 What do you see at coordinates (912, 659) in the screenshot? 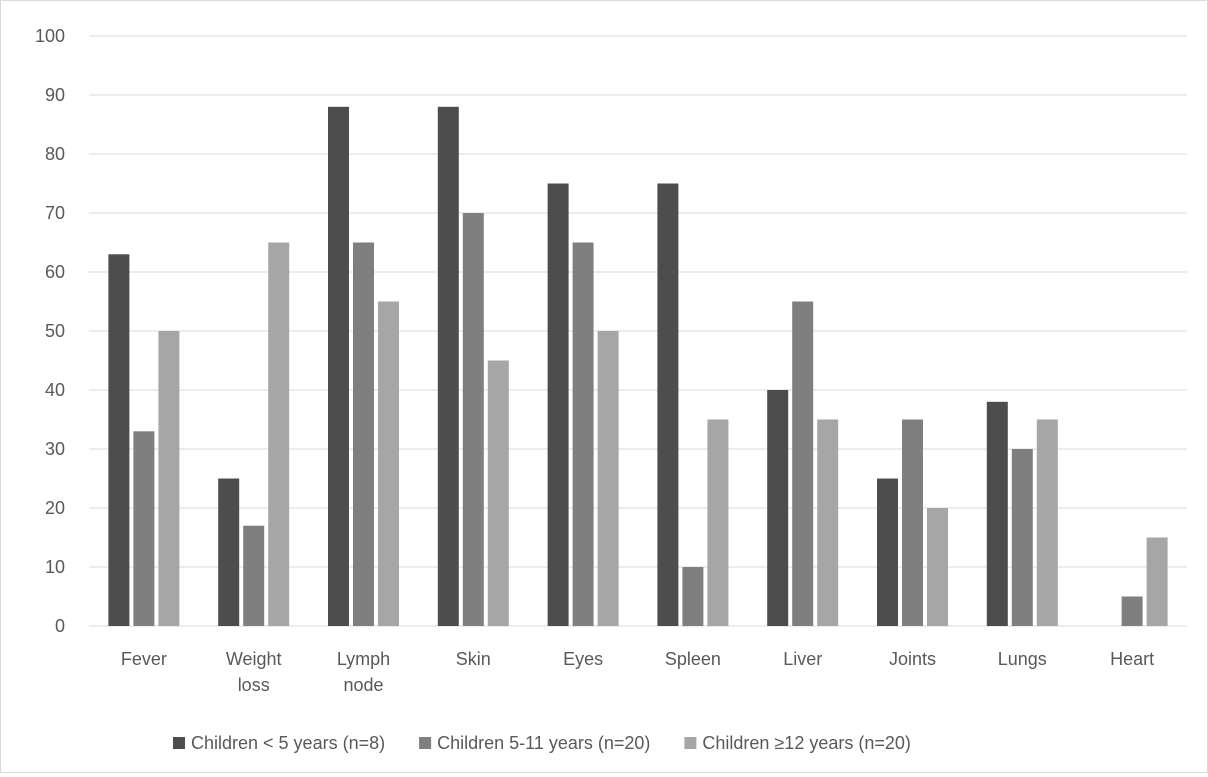
I see `x-category-label: Joints` at bounding box center [912, 659].